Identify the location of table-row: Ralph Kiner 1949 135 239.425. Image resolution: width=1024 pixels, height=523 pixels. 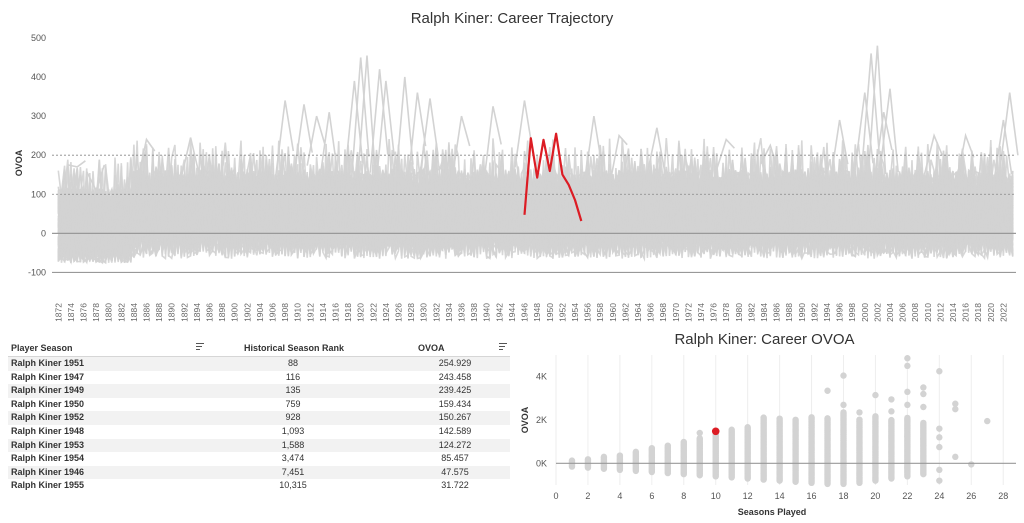
(259, 391).